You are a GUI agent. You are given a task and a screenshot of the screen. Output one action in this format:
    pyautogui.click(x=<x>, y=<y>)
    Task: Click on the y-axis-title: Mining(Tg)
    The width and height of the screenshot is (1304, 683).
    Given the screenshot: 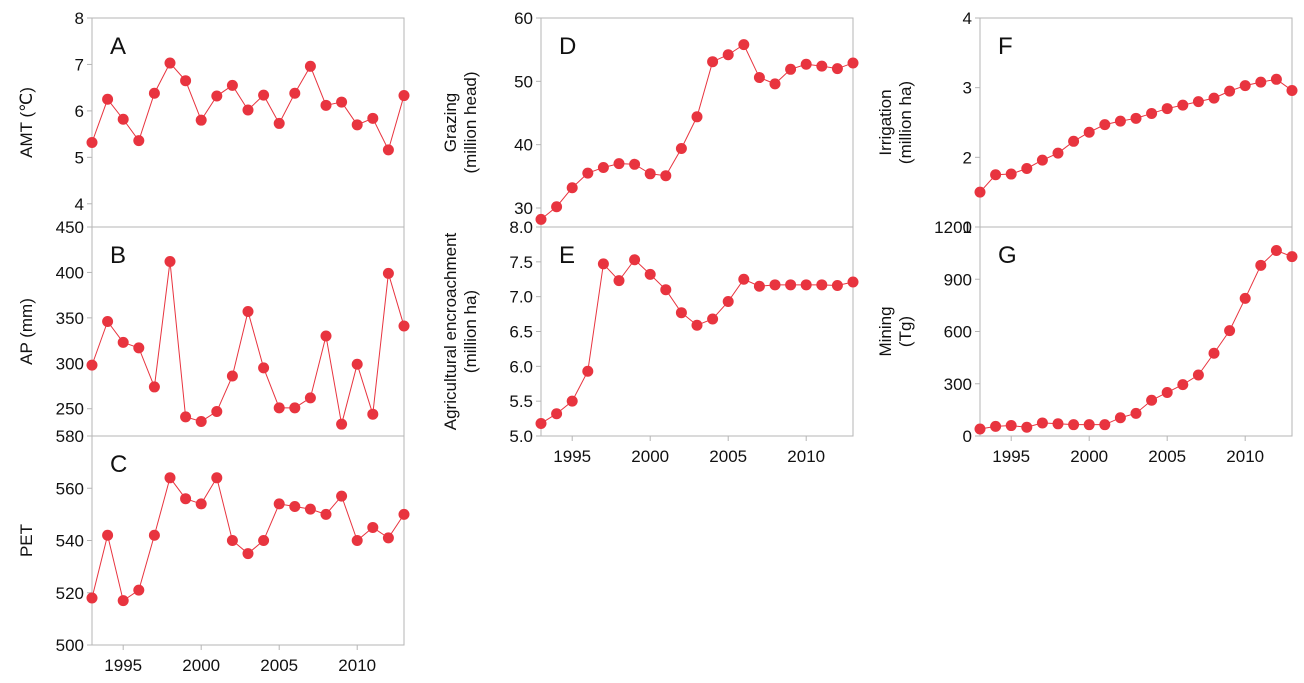 What is the action you would take?
    pyautogui.click(x=895, y=331)
    